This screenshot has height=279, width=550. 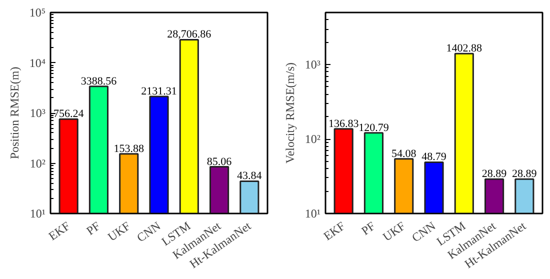 What do you see at coordinates (129, 148) in the screenshot?
I see `data-label: 153.88` at bounding box center [129, 148].